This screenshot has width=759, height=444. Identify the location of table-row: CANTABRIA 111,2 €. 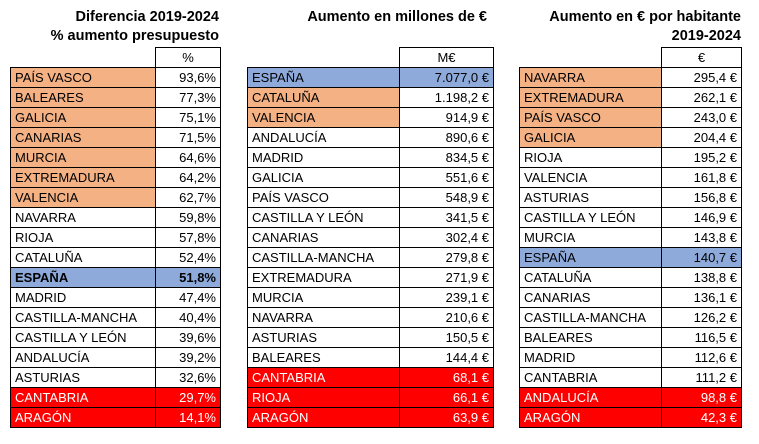
(630, 377).